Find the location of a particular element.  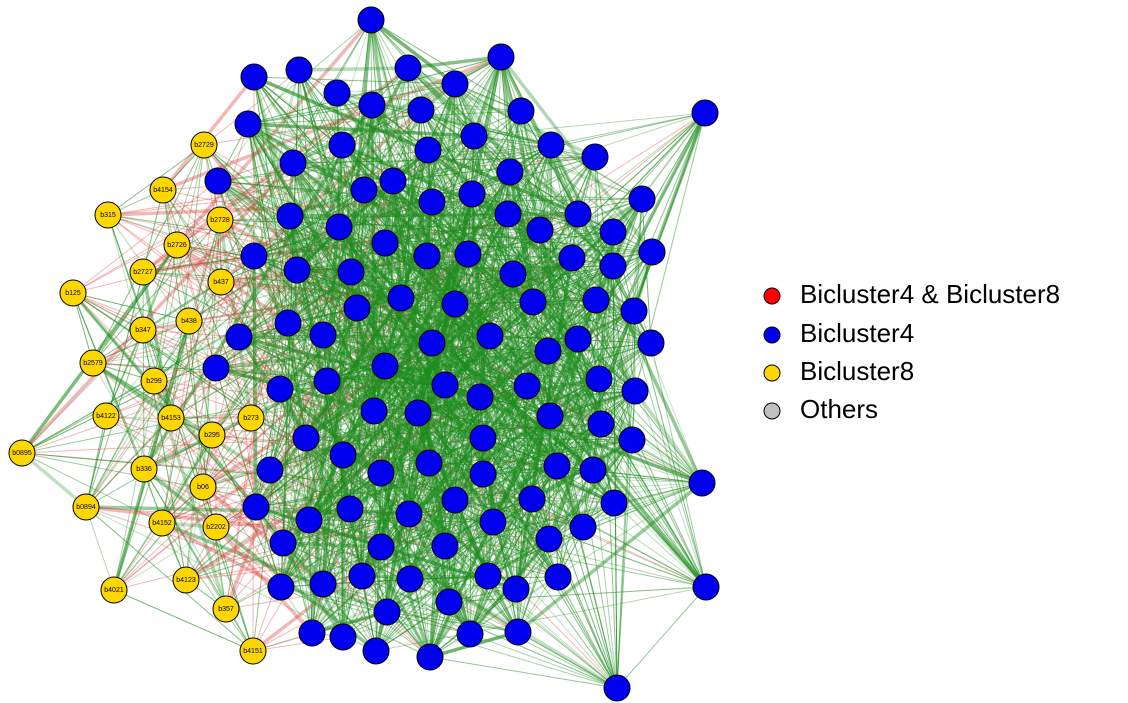

node-label: b4151 is located at coordinates (253, 651).